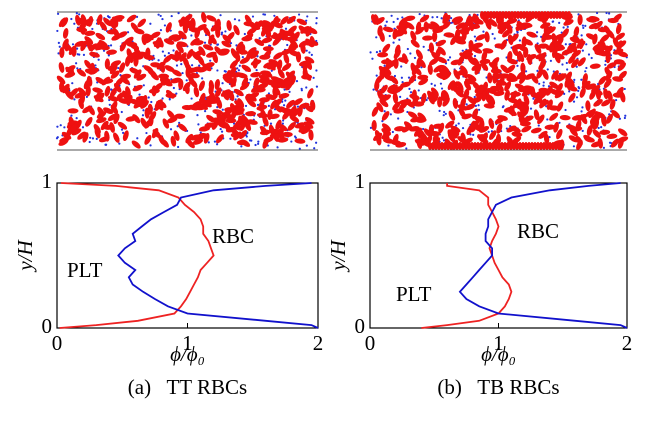  What do you see at coordinates (318, 343) in the screenshot?
I see `x-tick-label: 2` at bounding box center [318, 343].